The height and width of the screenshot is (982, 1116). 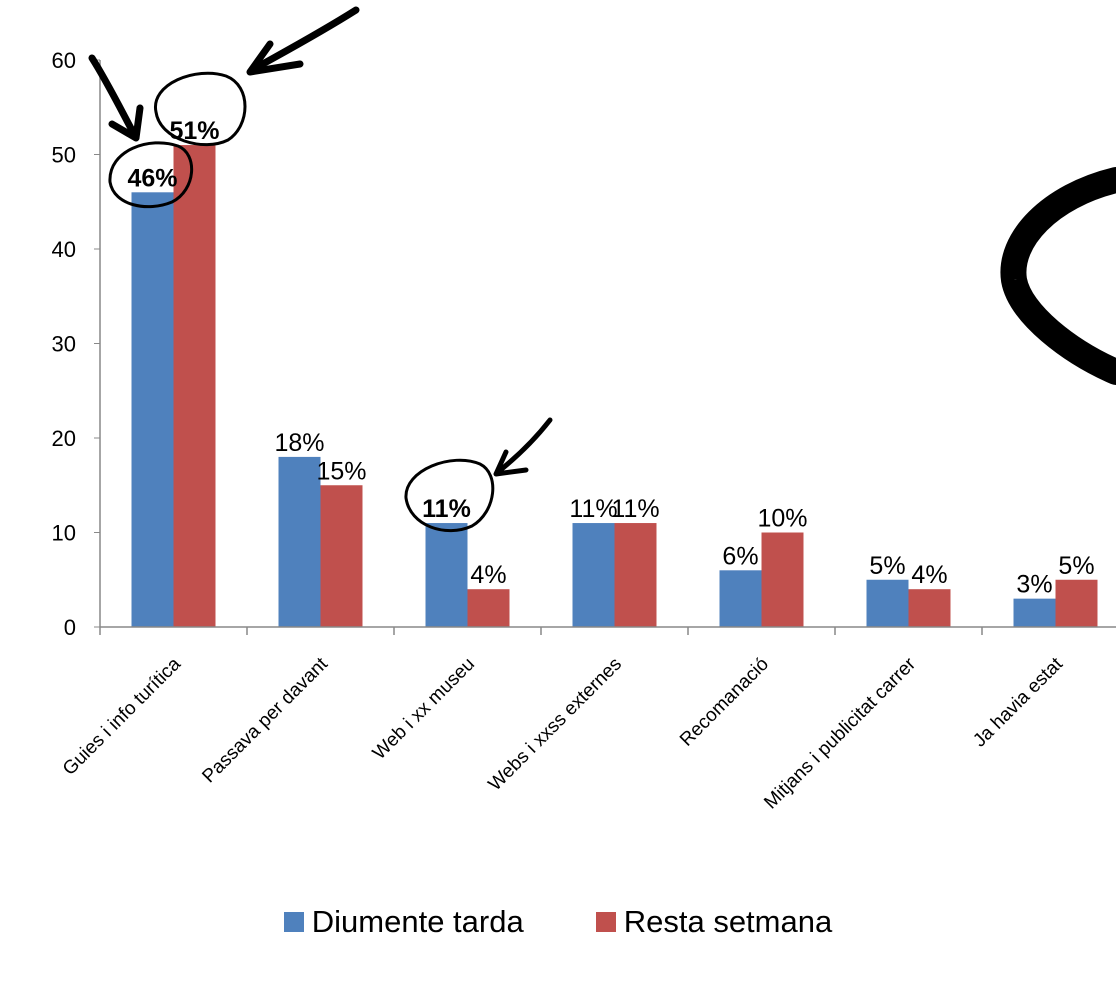 I want to click on legend-swatch-diumente-tarda, so click(x=293, y=922).